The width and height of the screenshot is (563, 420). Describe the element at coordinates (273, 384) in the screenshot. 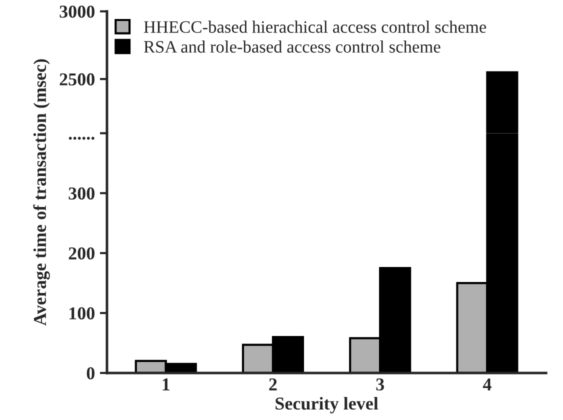

I see `x-tick-label: 2` at that location.